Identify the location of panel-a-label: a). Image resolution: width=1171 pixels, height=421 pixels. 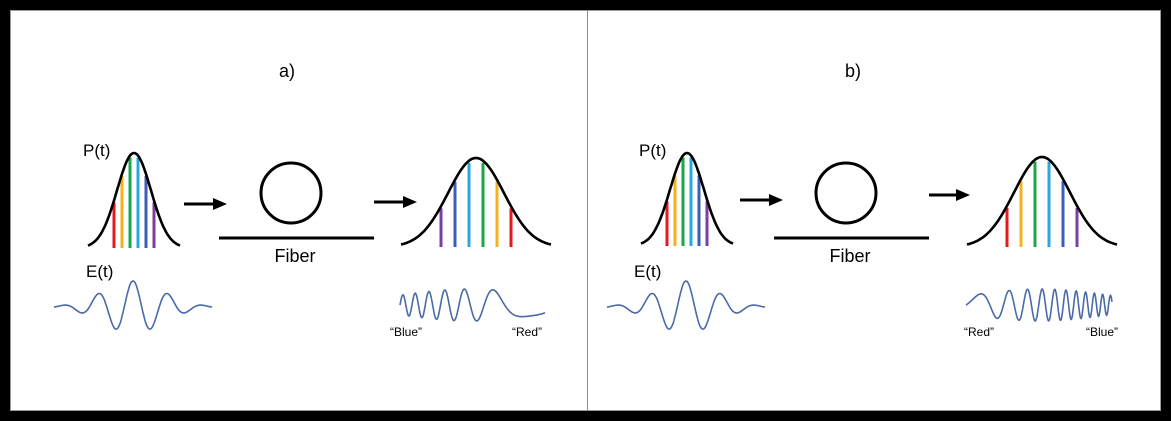
(287, 71).